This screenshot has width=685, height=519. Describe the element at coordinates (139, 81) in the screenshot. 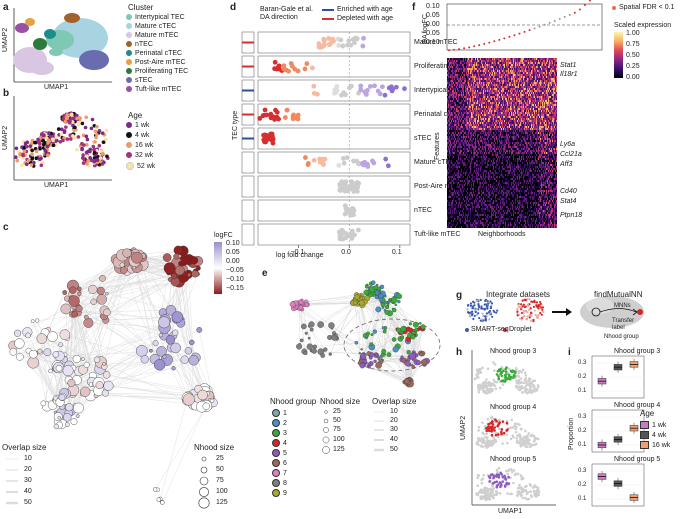

I see `cluster-legend-item: sTEC` at that location.